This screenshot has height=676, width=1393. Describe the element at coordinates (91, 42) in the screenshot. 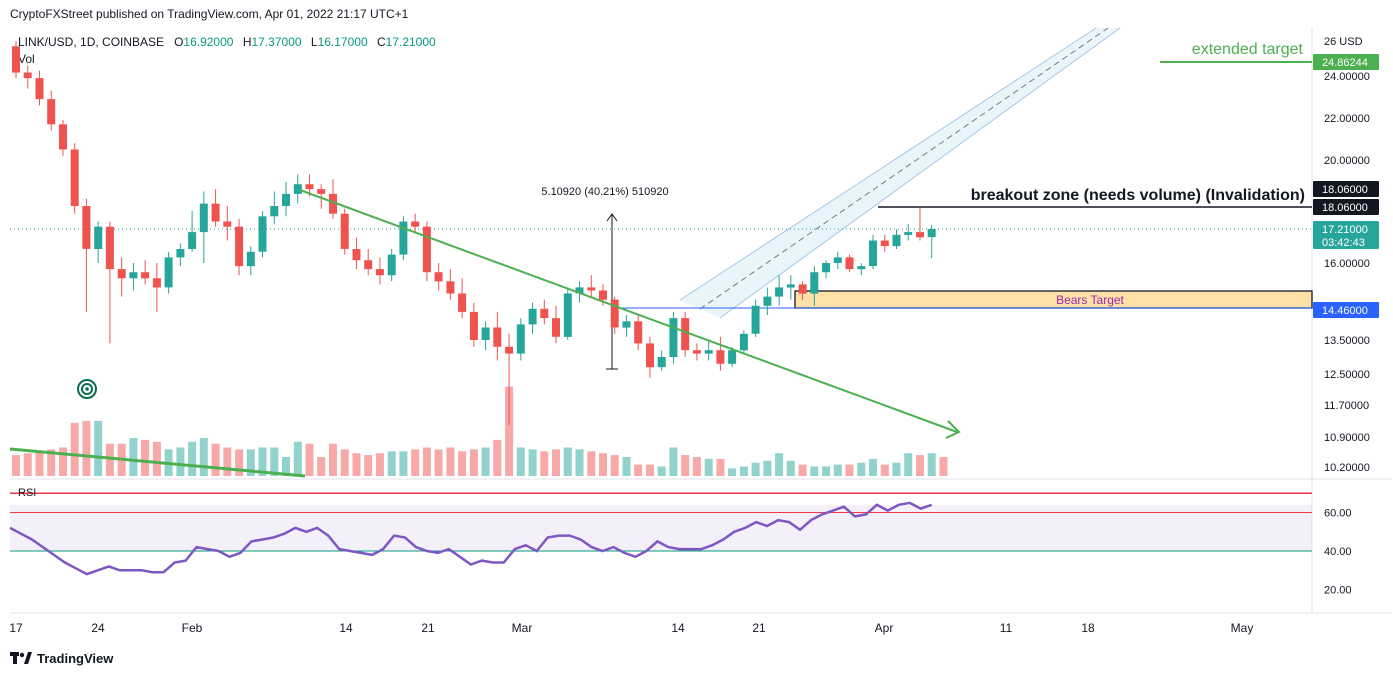

I see `symbol-name: LINK/USD, 1D, COINBASE` at that location.